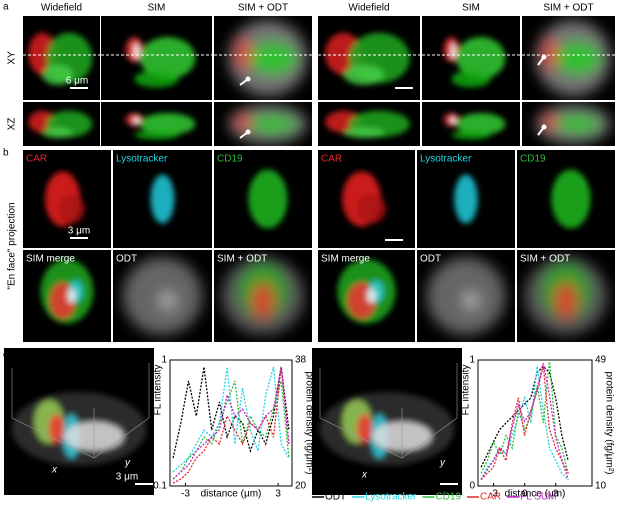 This screenshot has width=617, height=505. What do you see at coordinates (6, 7) in the screenshot?
I see `panel-letter: a` at bounding box center [6, 7].